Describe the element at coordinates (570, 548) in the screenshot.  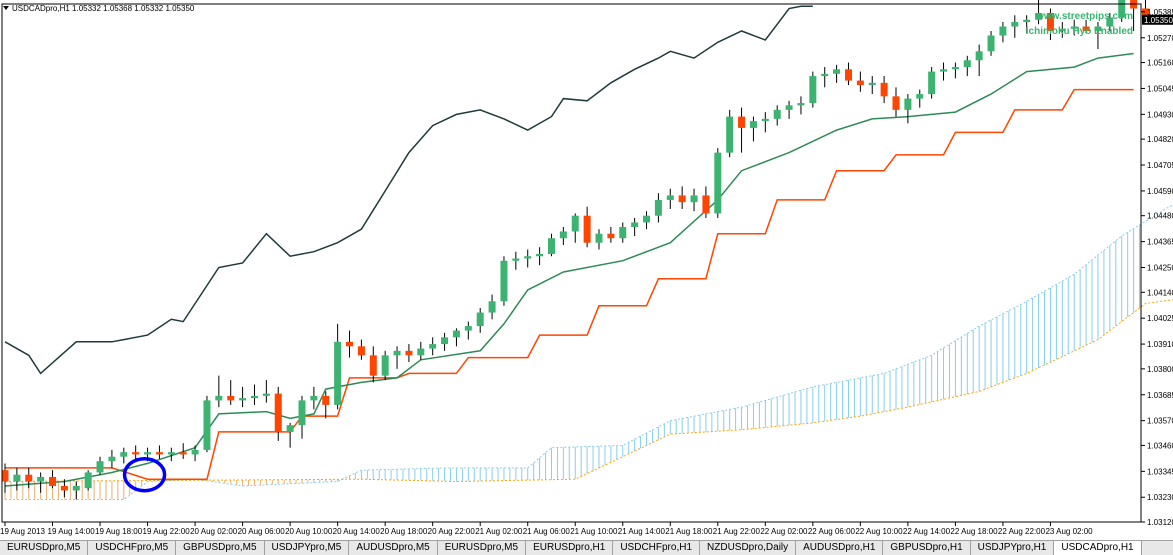
I see `chart-tab: EURUSDpro,H1` at that location.